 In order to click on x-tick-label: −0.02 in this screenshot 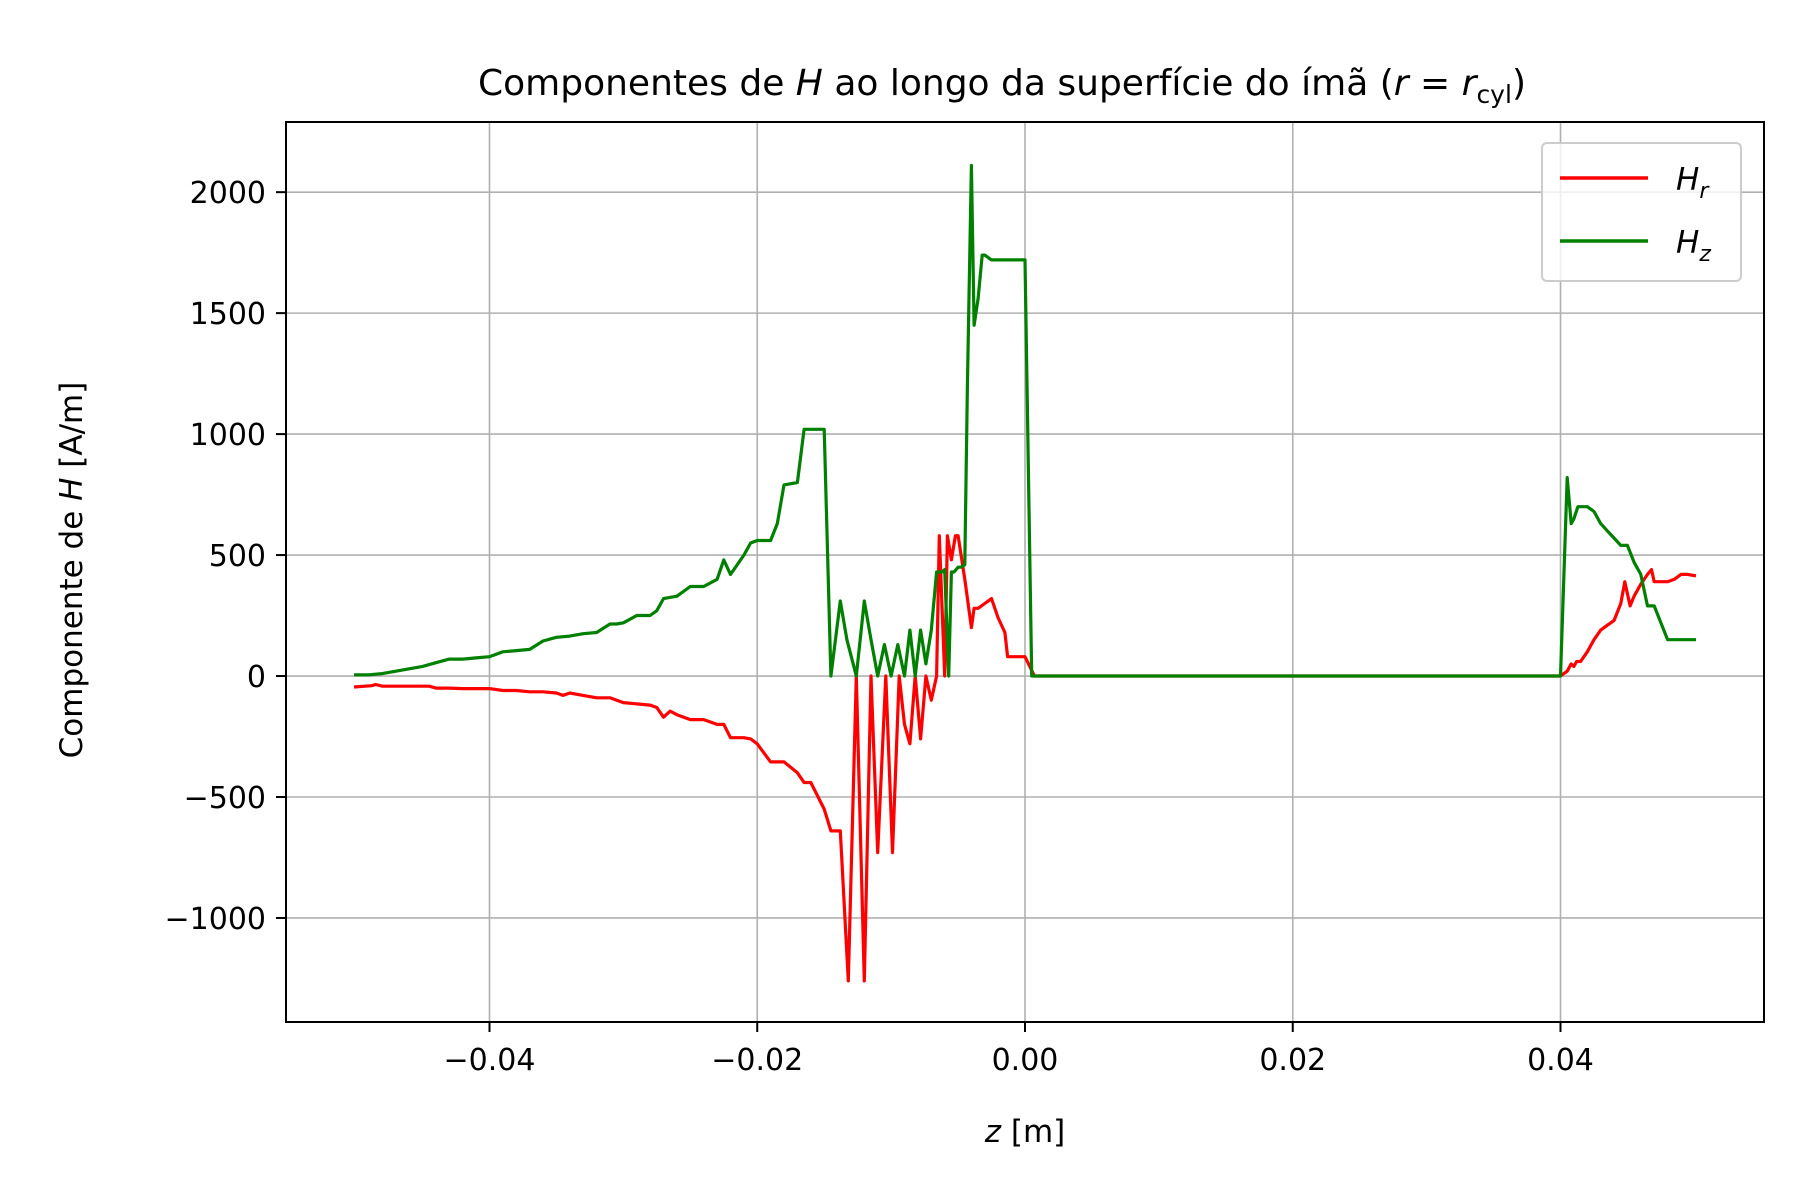, I will do `click(757, 1060)`.